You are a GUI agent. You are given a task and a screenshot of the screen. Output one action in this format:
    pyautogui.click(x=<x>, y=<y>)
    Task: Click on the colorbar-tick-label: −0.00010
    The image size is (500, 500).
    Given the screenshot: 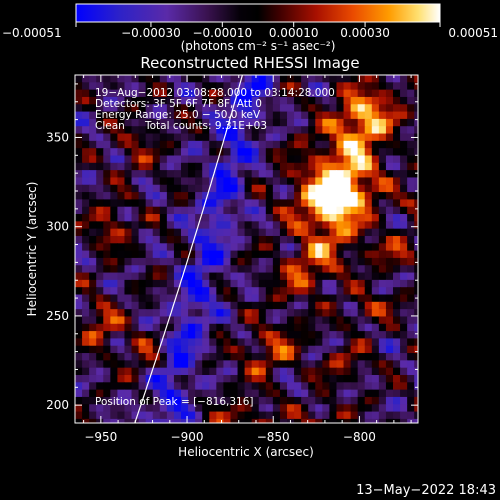 What is the action you would take?
    pyautogui.click(x=222, y=33)
    